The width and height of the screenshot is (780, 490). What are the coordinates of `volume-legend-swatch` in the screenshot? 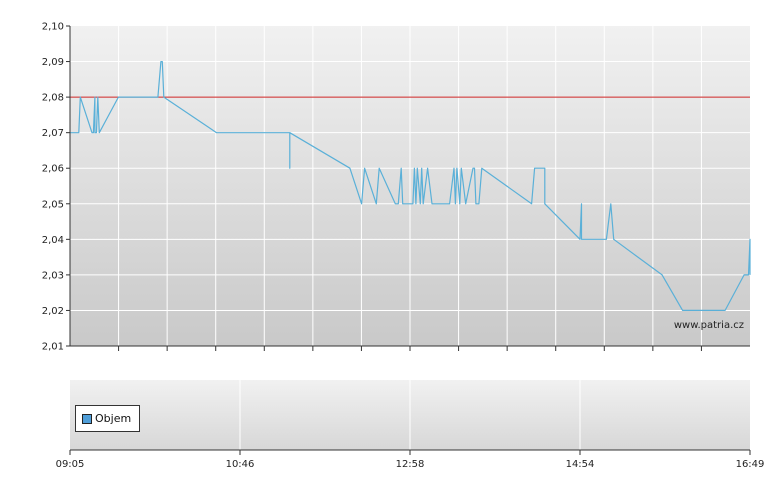 It's located at (87, 418).